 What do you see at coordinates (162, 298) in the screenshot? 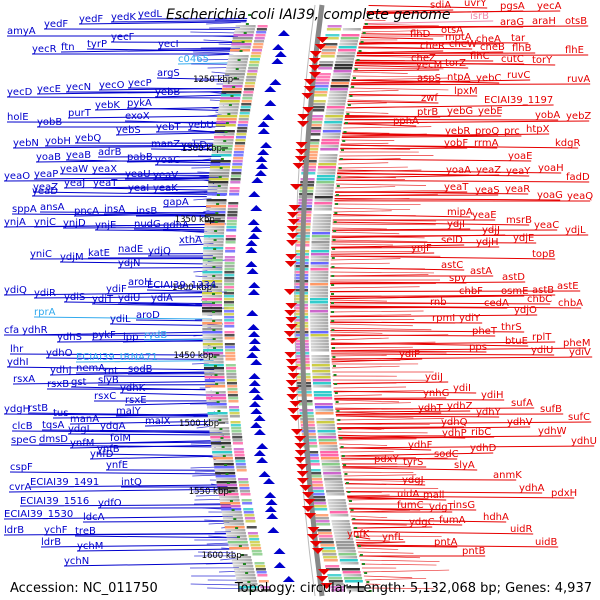
I see `gene-label: ydiA` at bounding box center [162, 298].